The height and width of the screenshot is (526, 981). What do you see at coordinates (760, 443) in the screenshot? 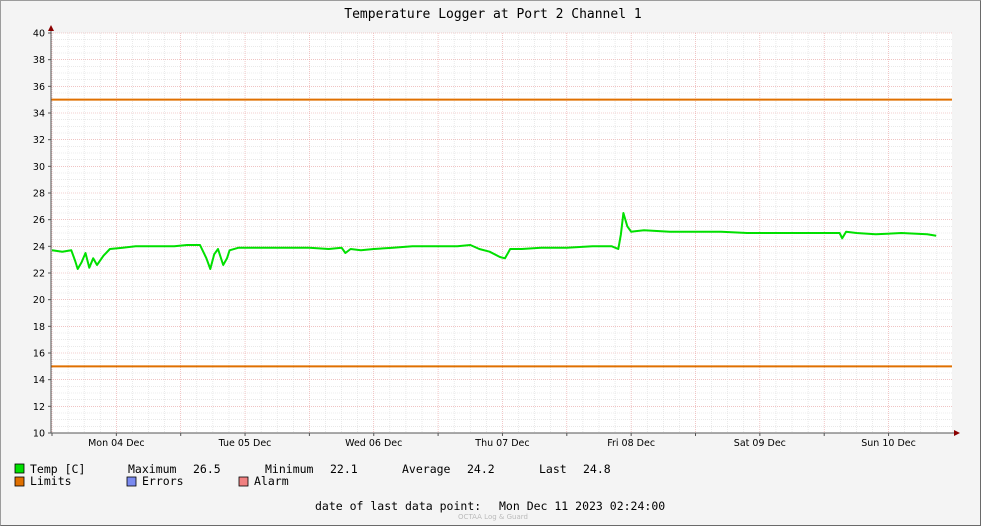
I see `x-tick-label: Sat 09 Dec` at bounding box center [760, 443].